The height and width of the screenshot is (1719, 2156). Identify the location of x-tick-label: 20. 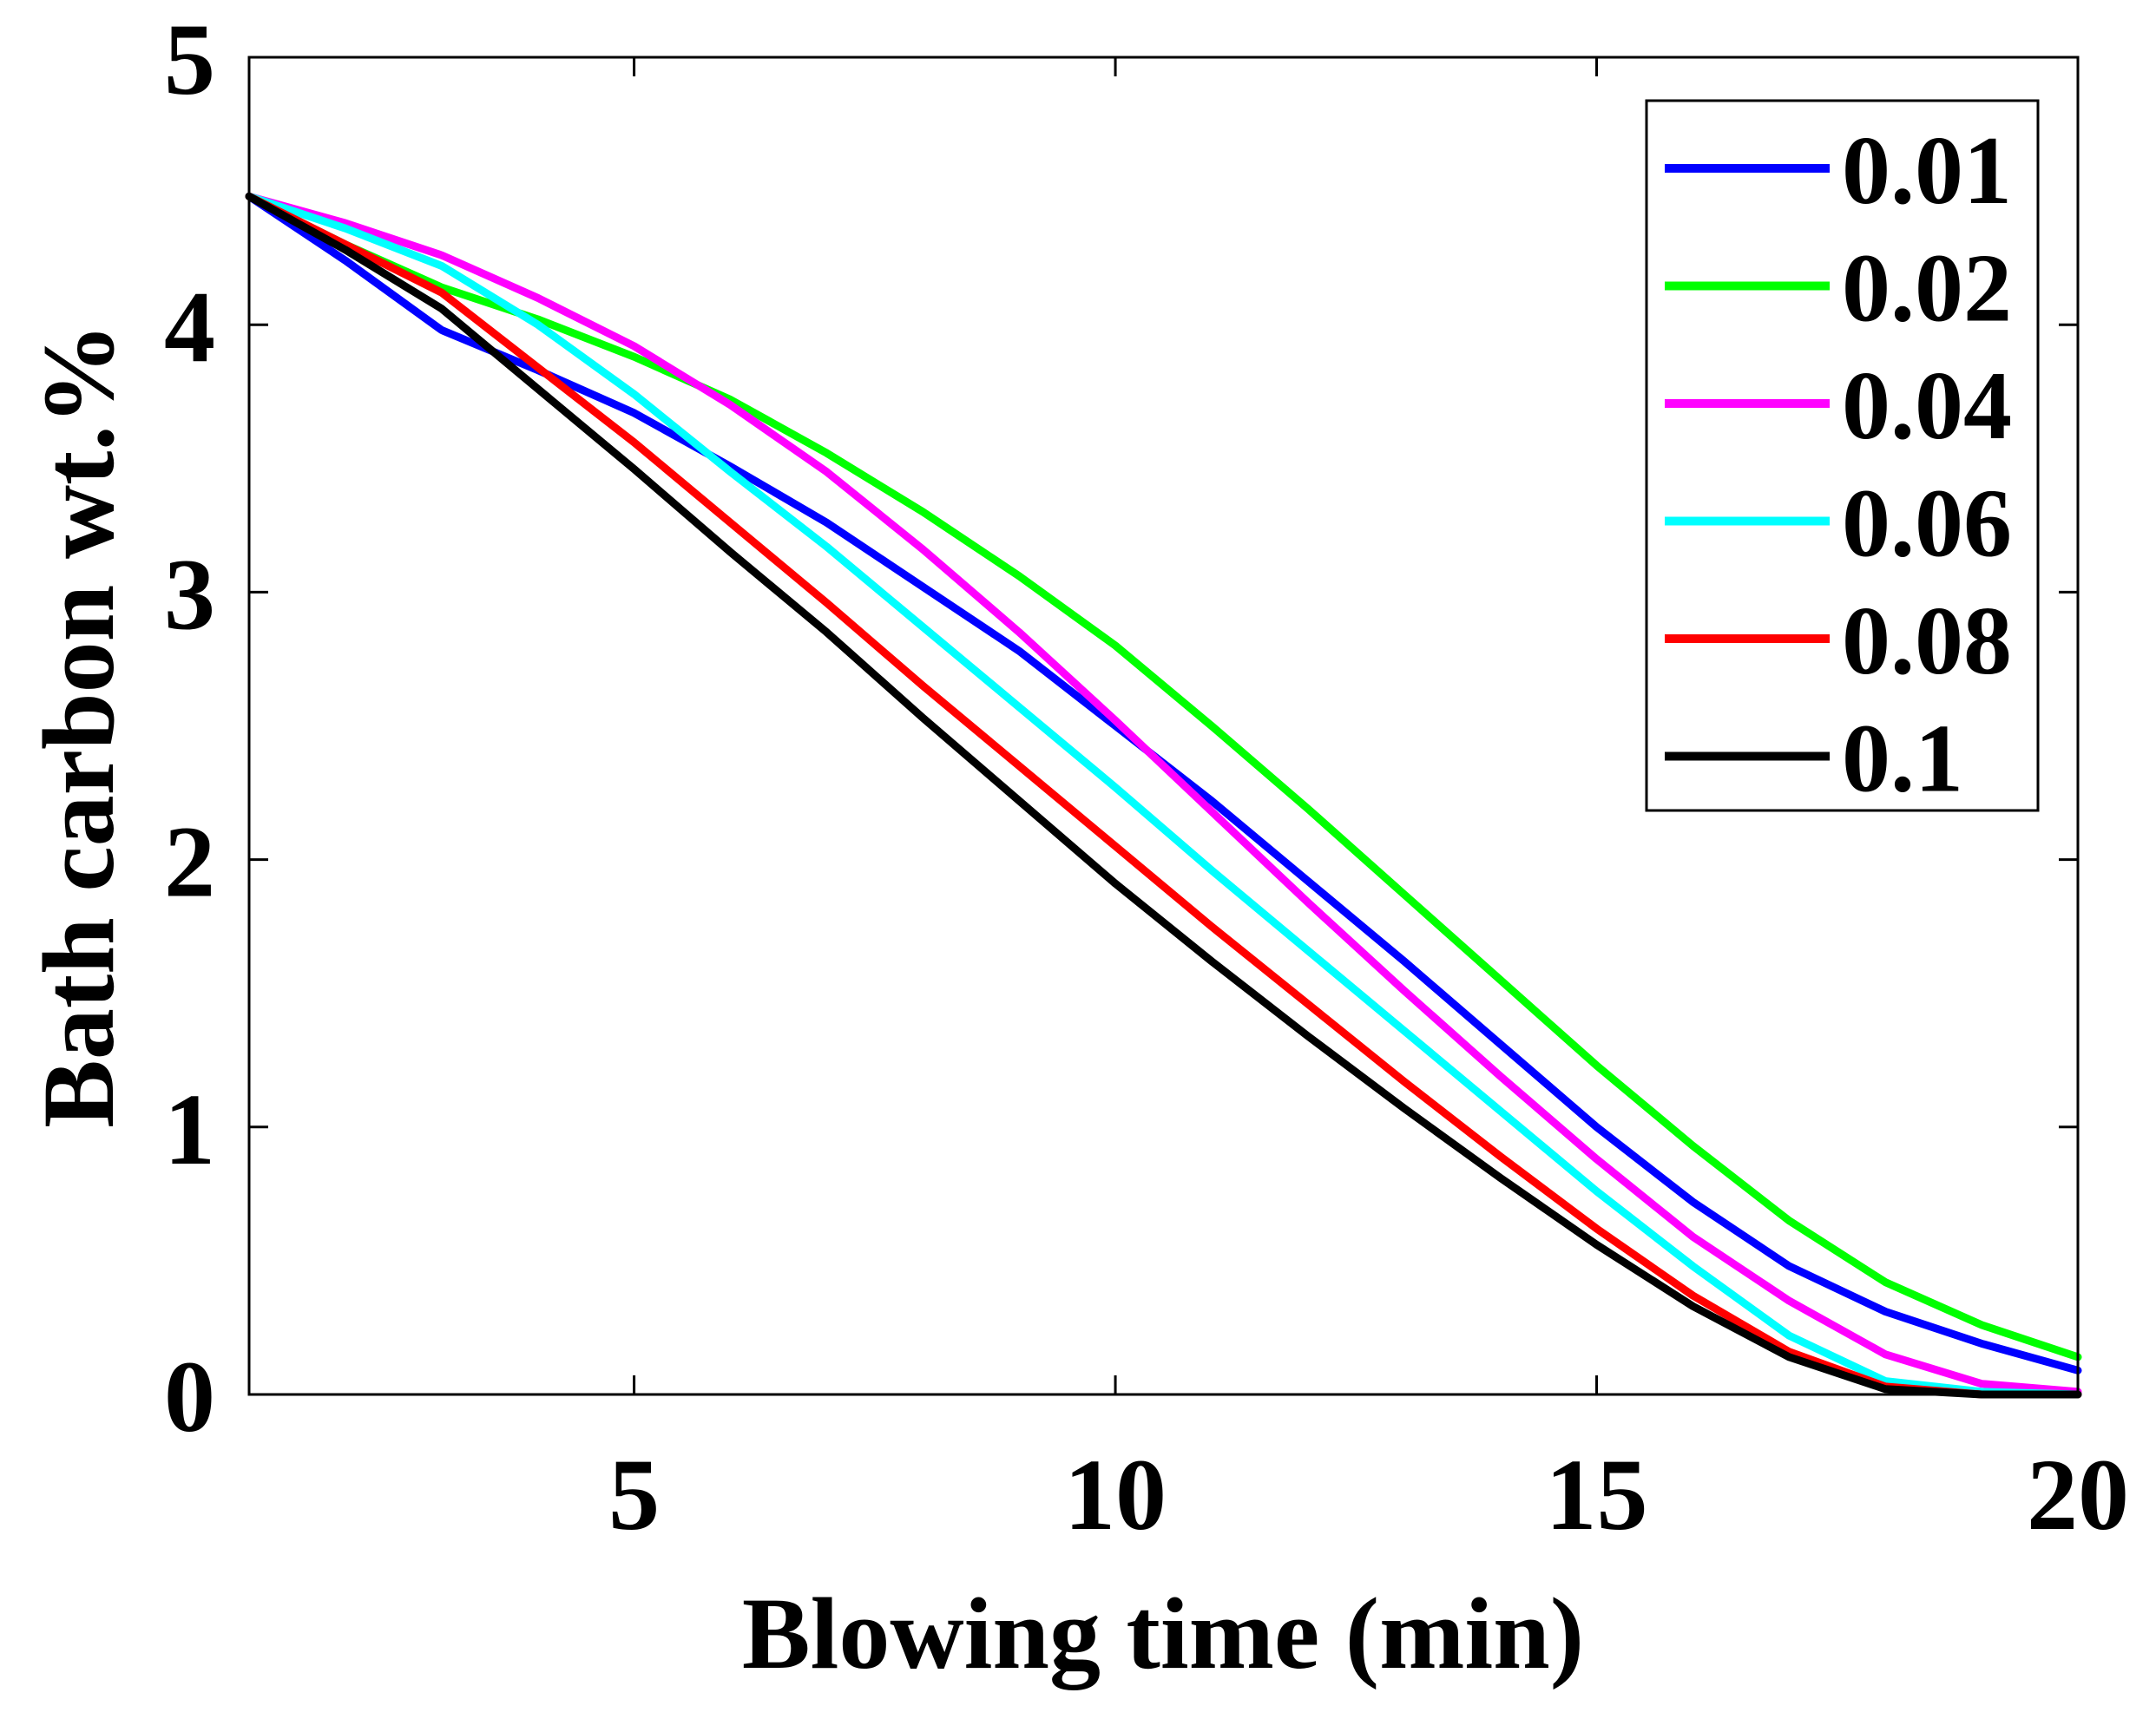
(2078, 1495).